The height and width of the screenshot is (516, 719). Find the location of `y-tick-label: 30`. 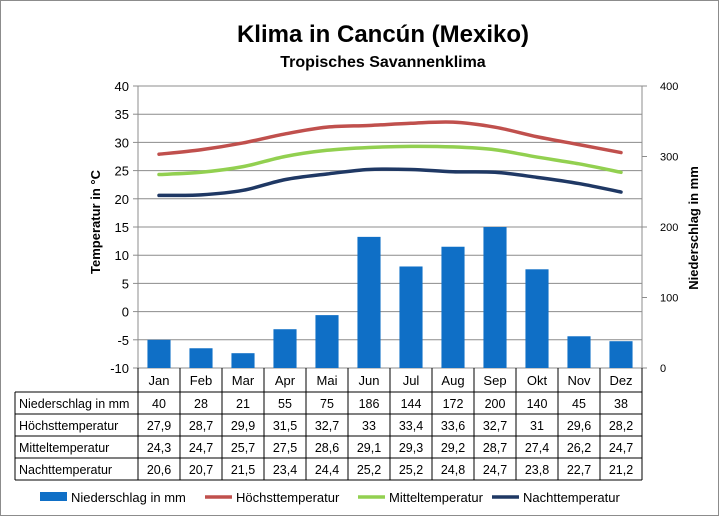

y-tick-label: 30 is located at coordinates (122, 142).